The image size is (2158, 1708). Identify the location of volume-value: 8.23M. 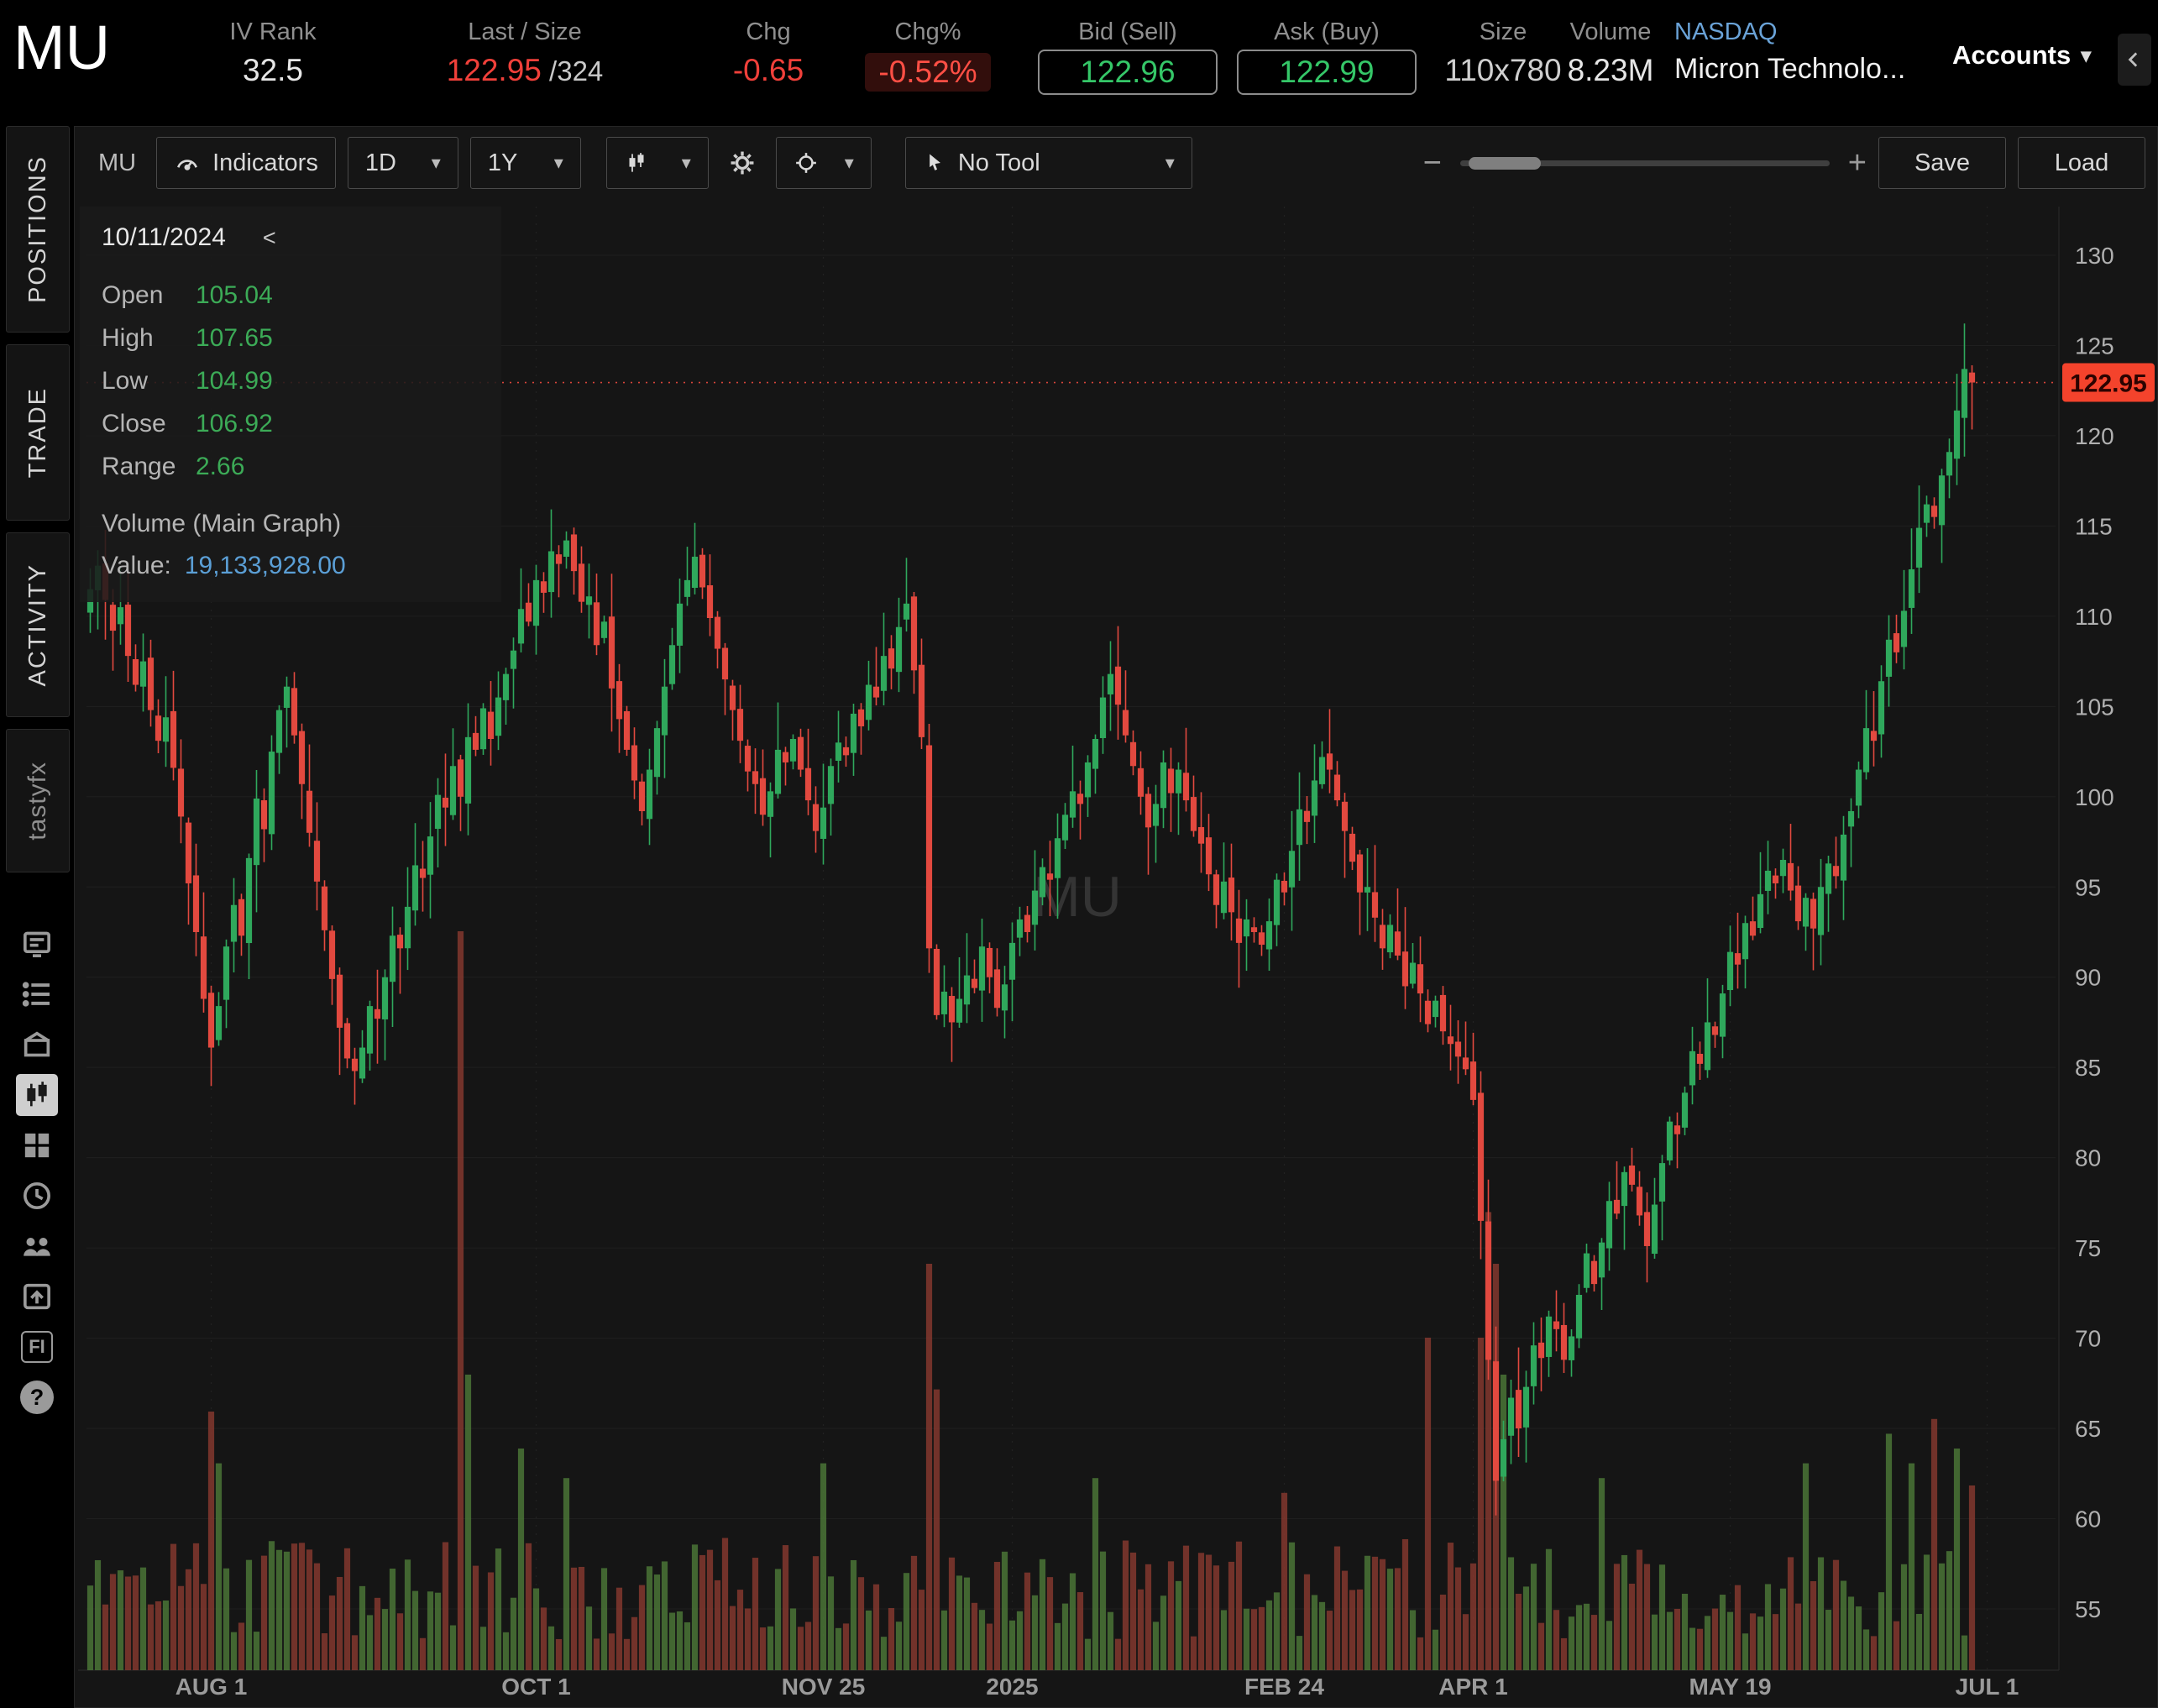
(1610, 70).